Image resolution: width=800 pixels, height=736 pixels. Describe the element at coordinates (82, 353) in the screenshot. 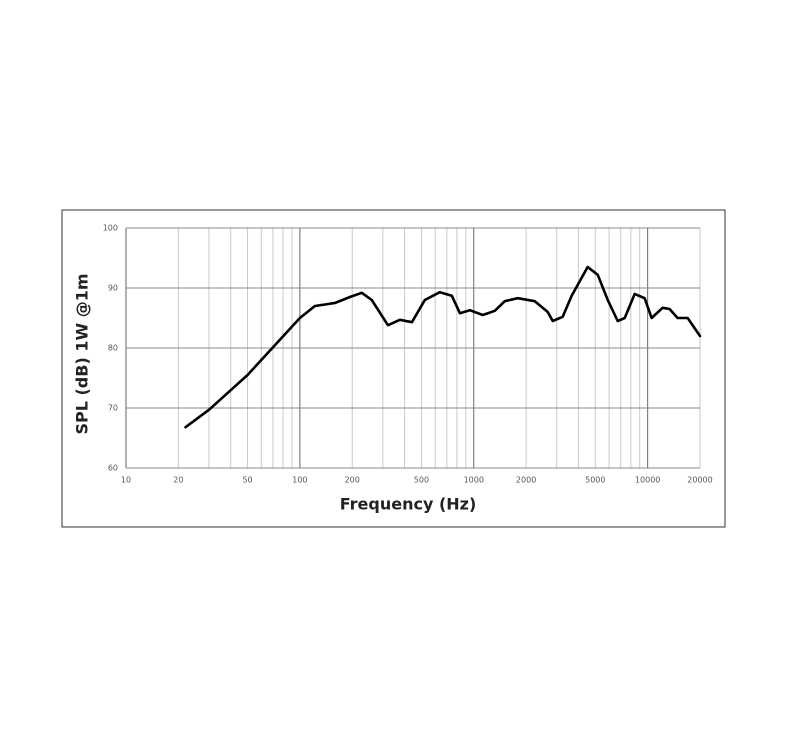

I see `y-axis-title: SPL (dB) 1W @1m` at that location.